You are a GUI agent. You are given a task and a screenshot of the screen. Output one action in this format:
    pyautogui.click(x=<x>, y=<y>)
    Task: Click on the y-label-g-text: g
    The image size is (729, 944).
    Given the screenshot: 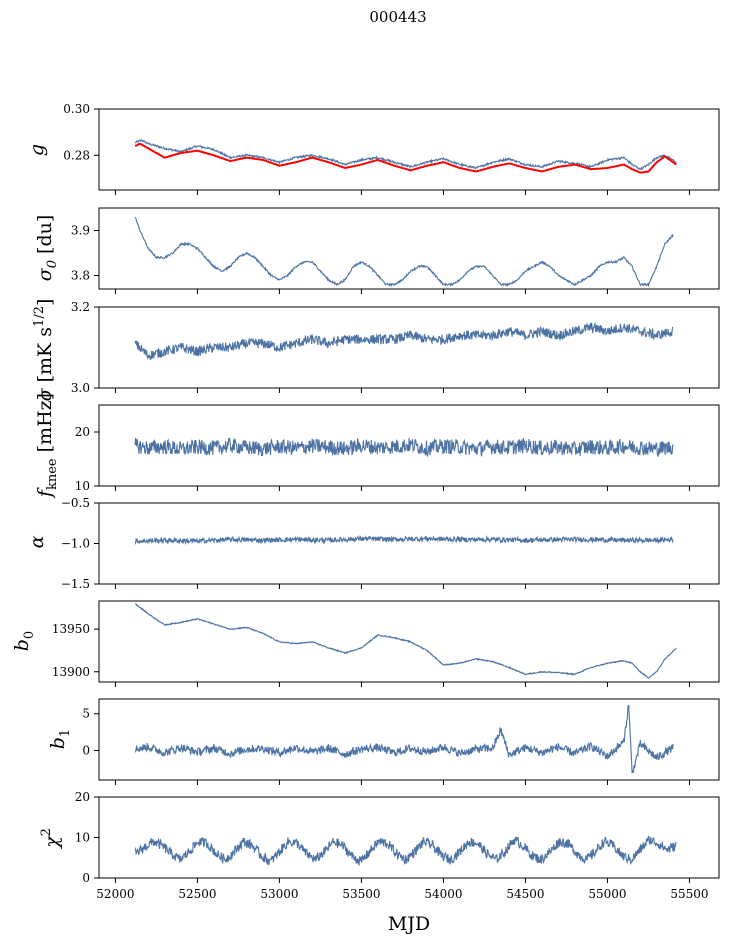 What is the action you would take?
    pyautogui.click(x=37, y=150)
    